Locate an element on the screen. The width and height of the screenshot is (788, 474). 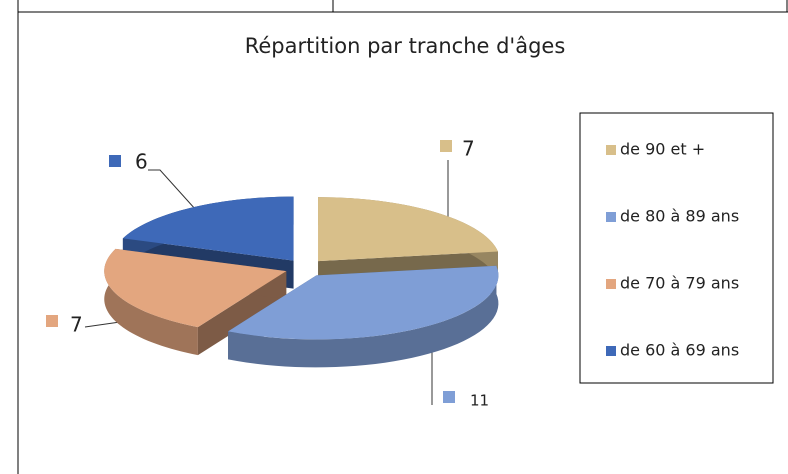
chart-title: Répartition par tranche d'âges is located at coordinates (405, 46).